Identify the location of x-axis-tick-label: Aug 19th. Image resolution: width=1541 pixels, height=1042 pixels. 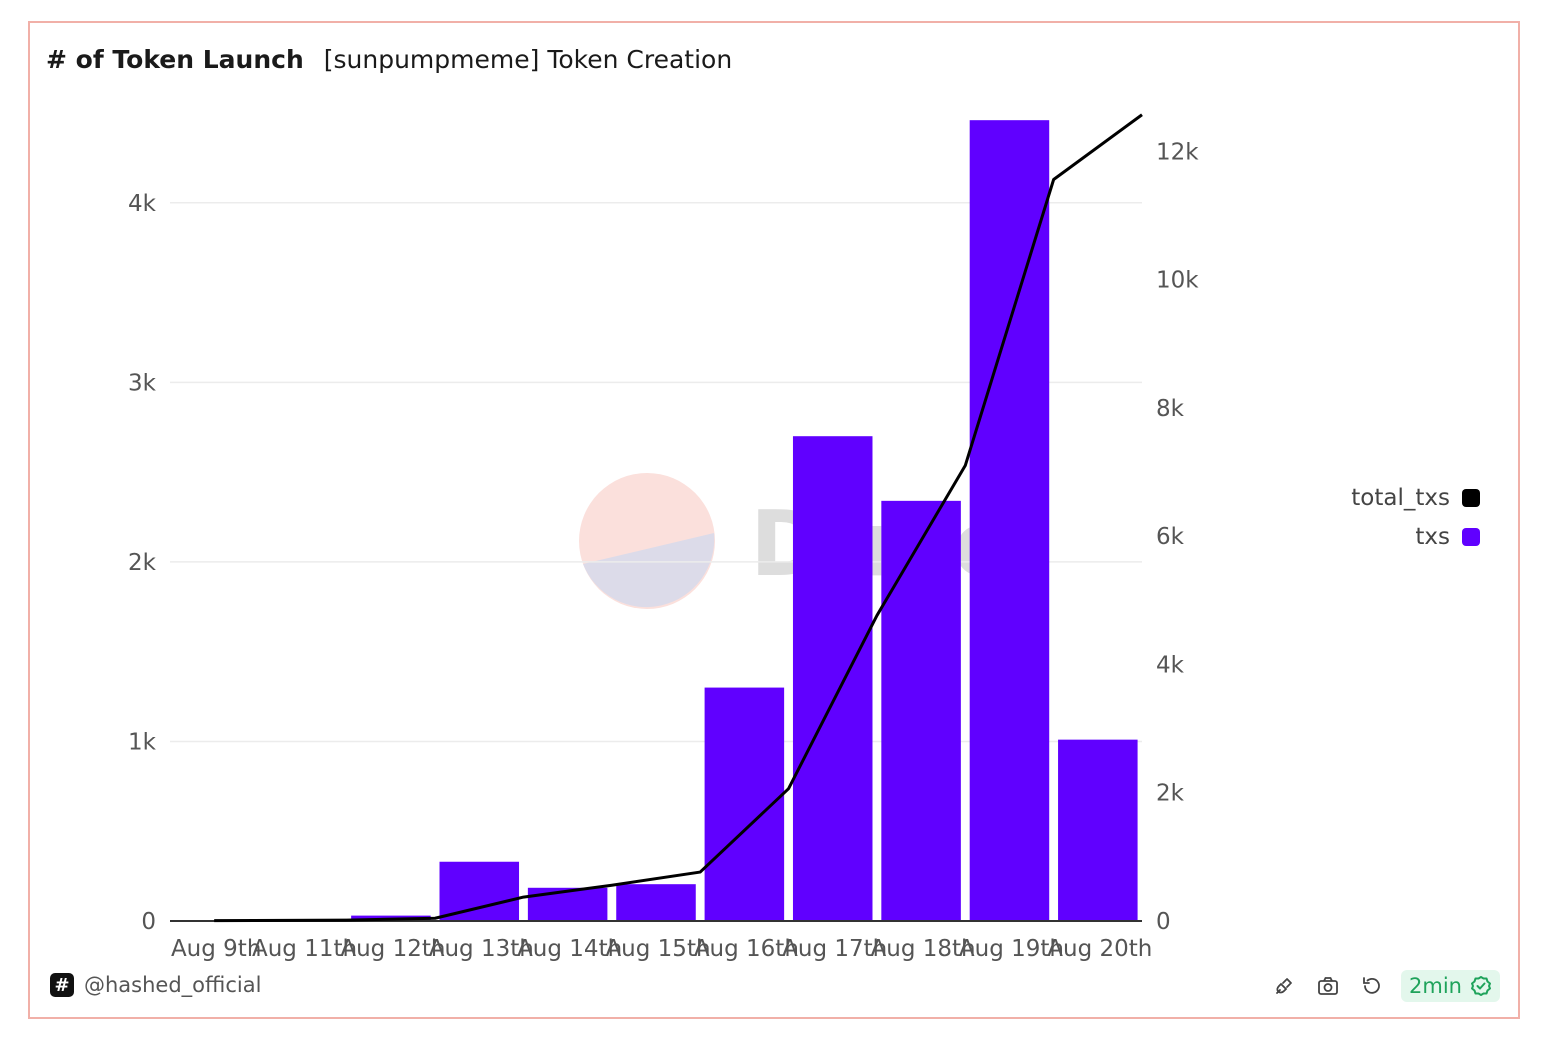
(1011, 949).